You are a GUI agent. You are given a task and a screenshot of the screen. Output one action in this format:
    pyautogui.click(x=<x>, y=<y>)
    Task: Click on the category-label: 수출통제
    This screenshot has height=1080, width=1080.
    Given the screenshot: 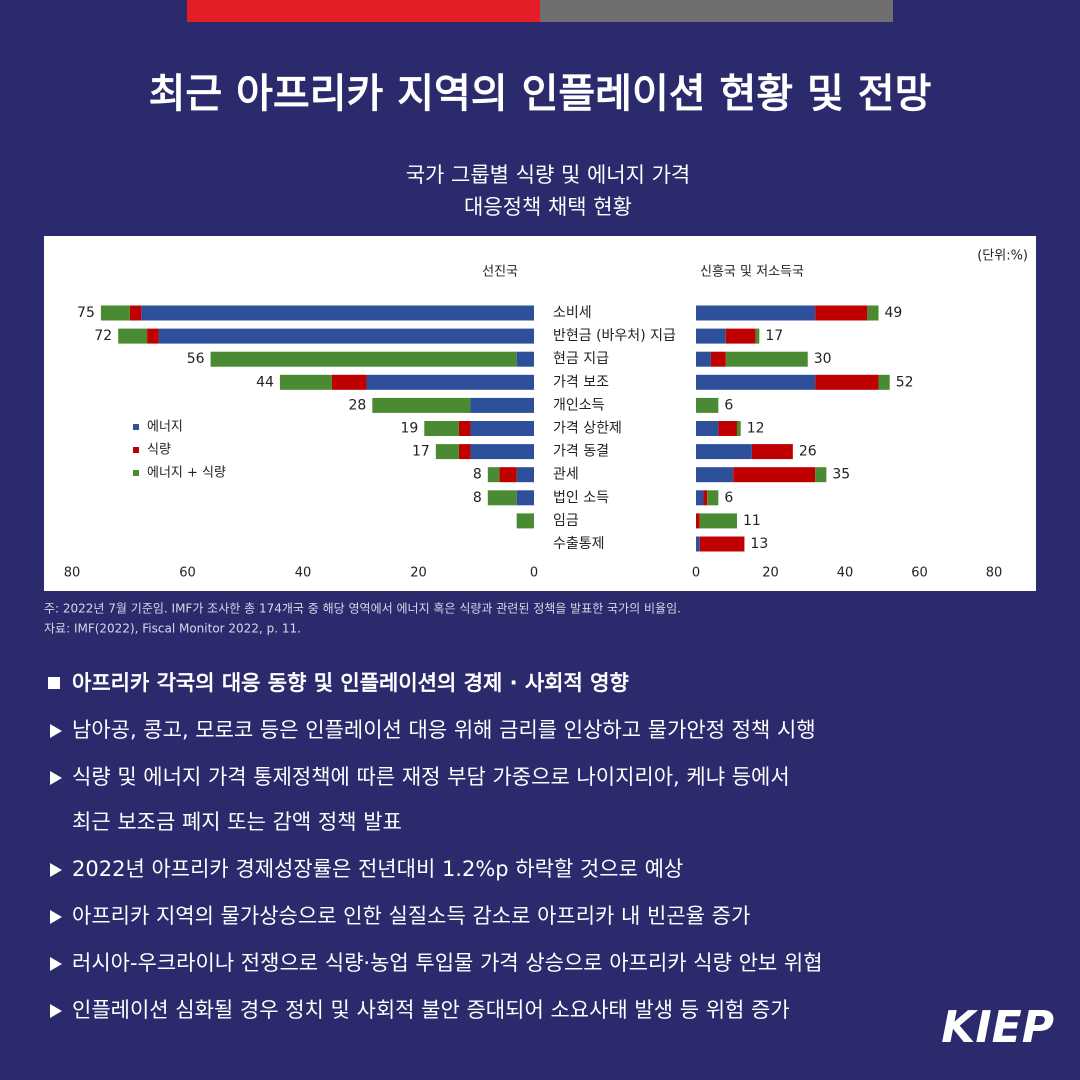 What is the action you would take?
    pyautogui.click(x=579, y=544)
    